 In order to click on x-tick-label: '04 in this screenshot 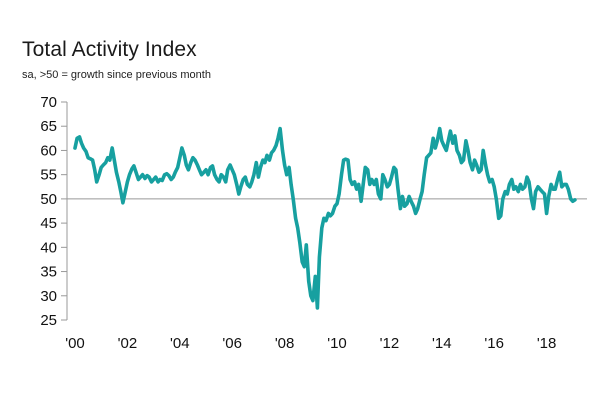, I will do `click(180, 343)`.